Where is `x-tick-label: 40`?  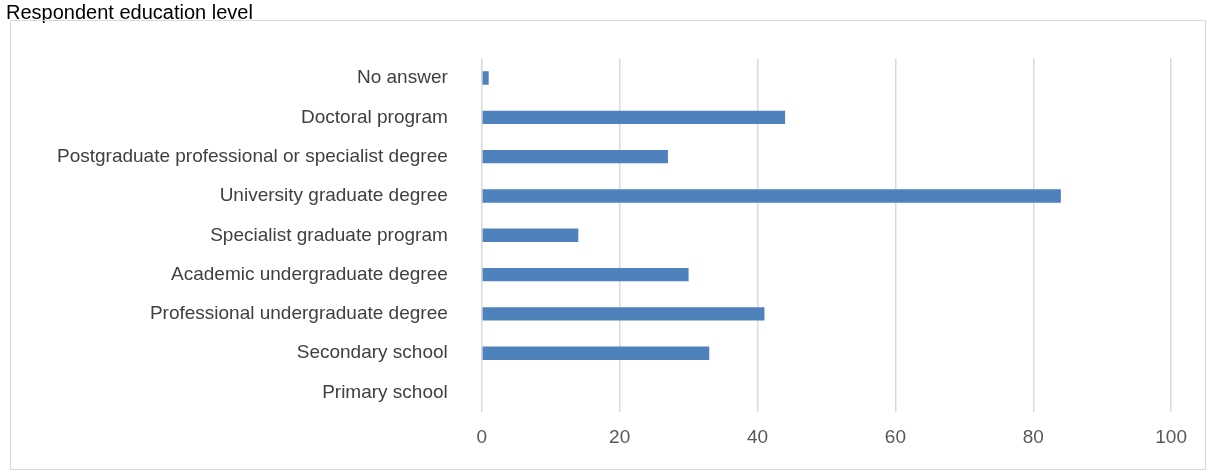
x-tick-label: 40 is located at coordinates (757, 436).